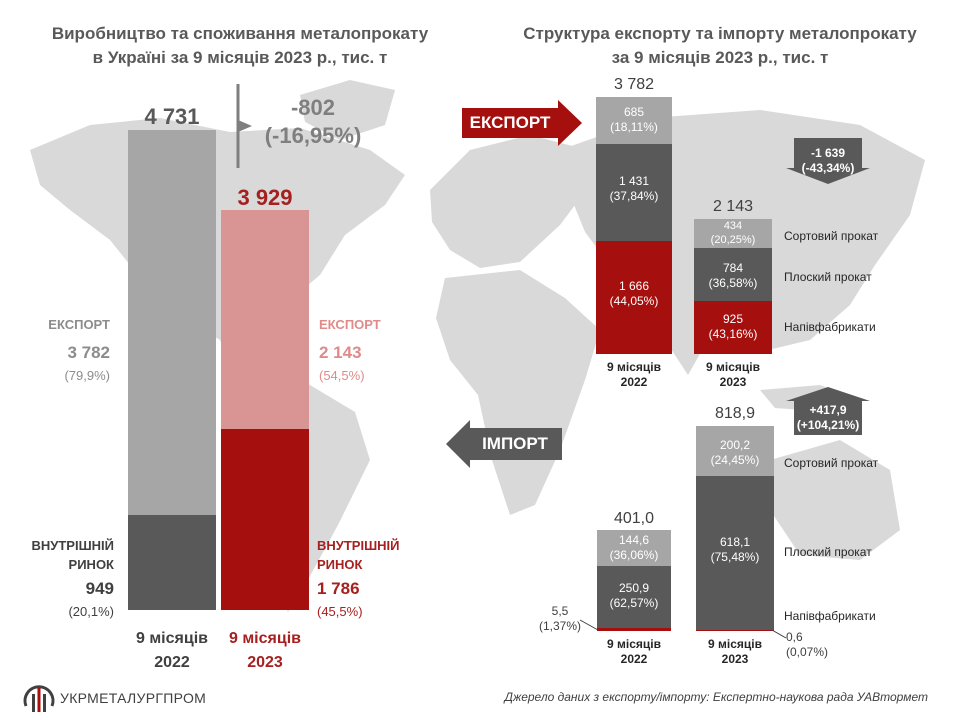 The width and height of the screenshot is (960, 720). I want to click on caption-2022-line-1: 9 місяців, so click(172, 638).